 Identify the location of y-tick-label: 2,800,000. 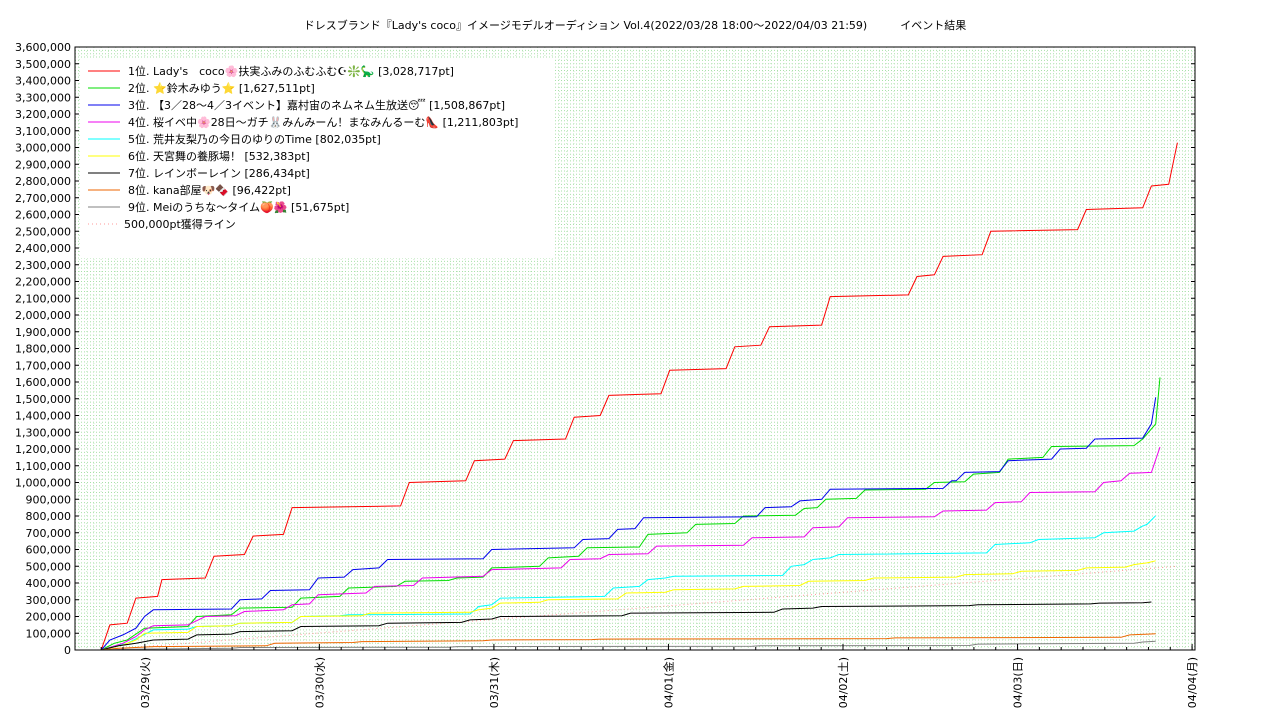
(43, 181).